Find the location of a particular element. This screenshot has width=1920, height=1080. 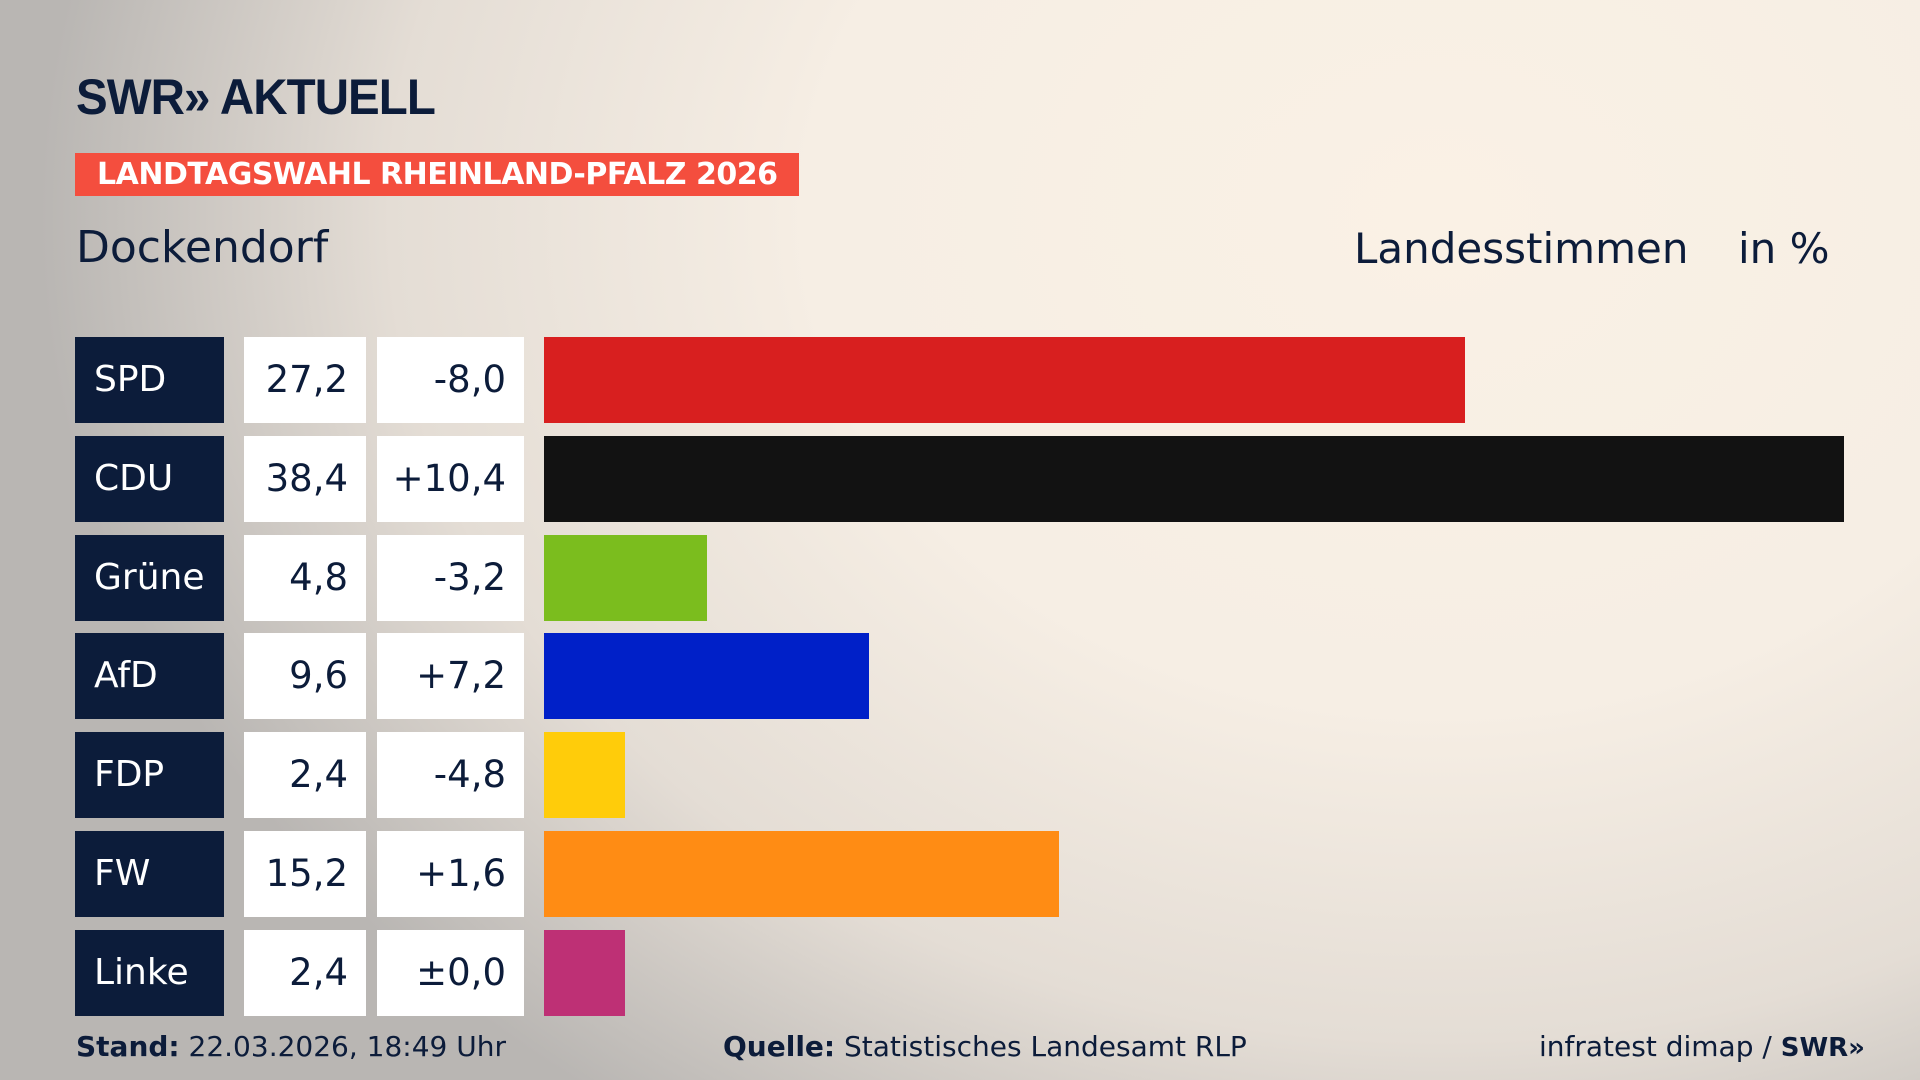

timestamp: Stand: 22.03.2026, 18:49 Uhr is located at coordinates (291, 1046).